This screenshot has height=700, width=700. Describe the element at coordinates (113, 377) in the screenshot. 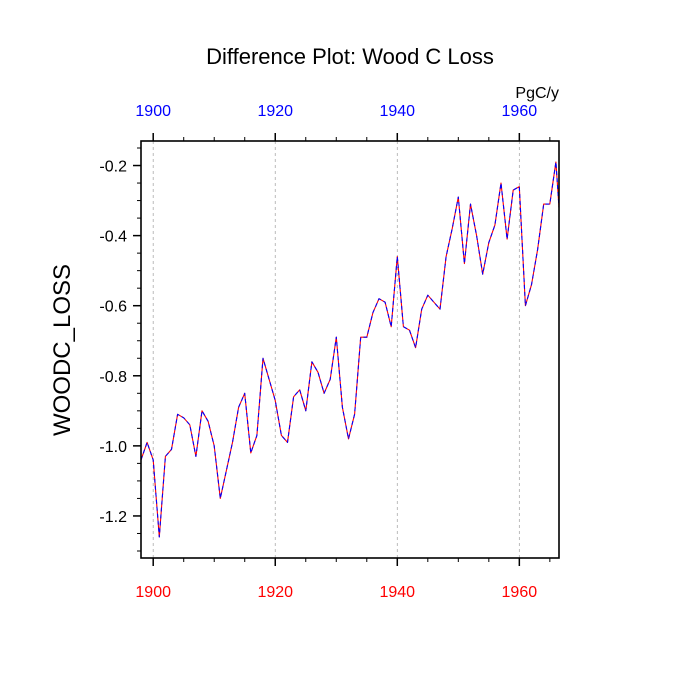

I see `y-tick-label: -0.8` at that location.